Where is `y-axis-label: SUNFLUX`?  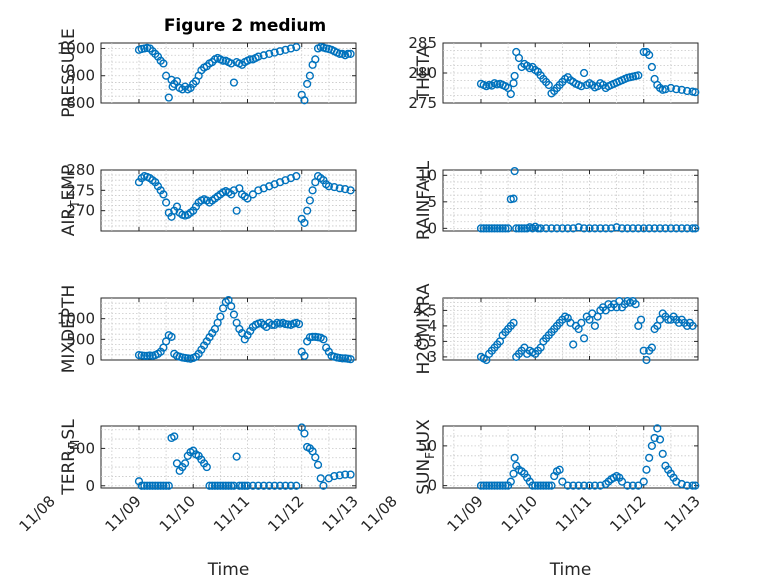 y-axis-label: SUNFLUX is located at coordinates (425, 457).